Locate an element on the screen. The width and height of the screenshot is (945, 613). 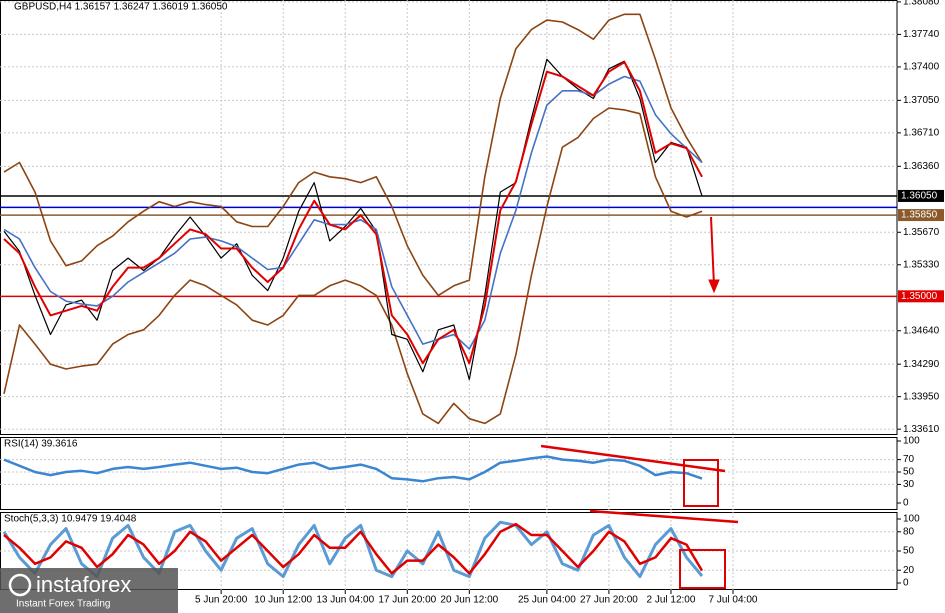
x-tick-label: 27 Jun 20:00 is located at coordinates (609, 600).